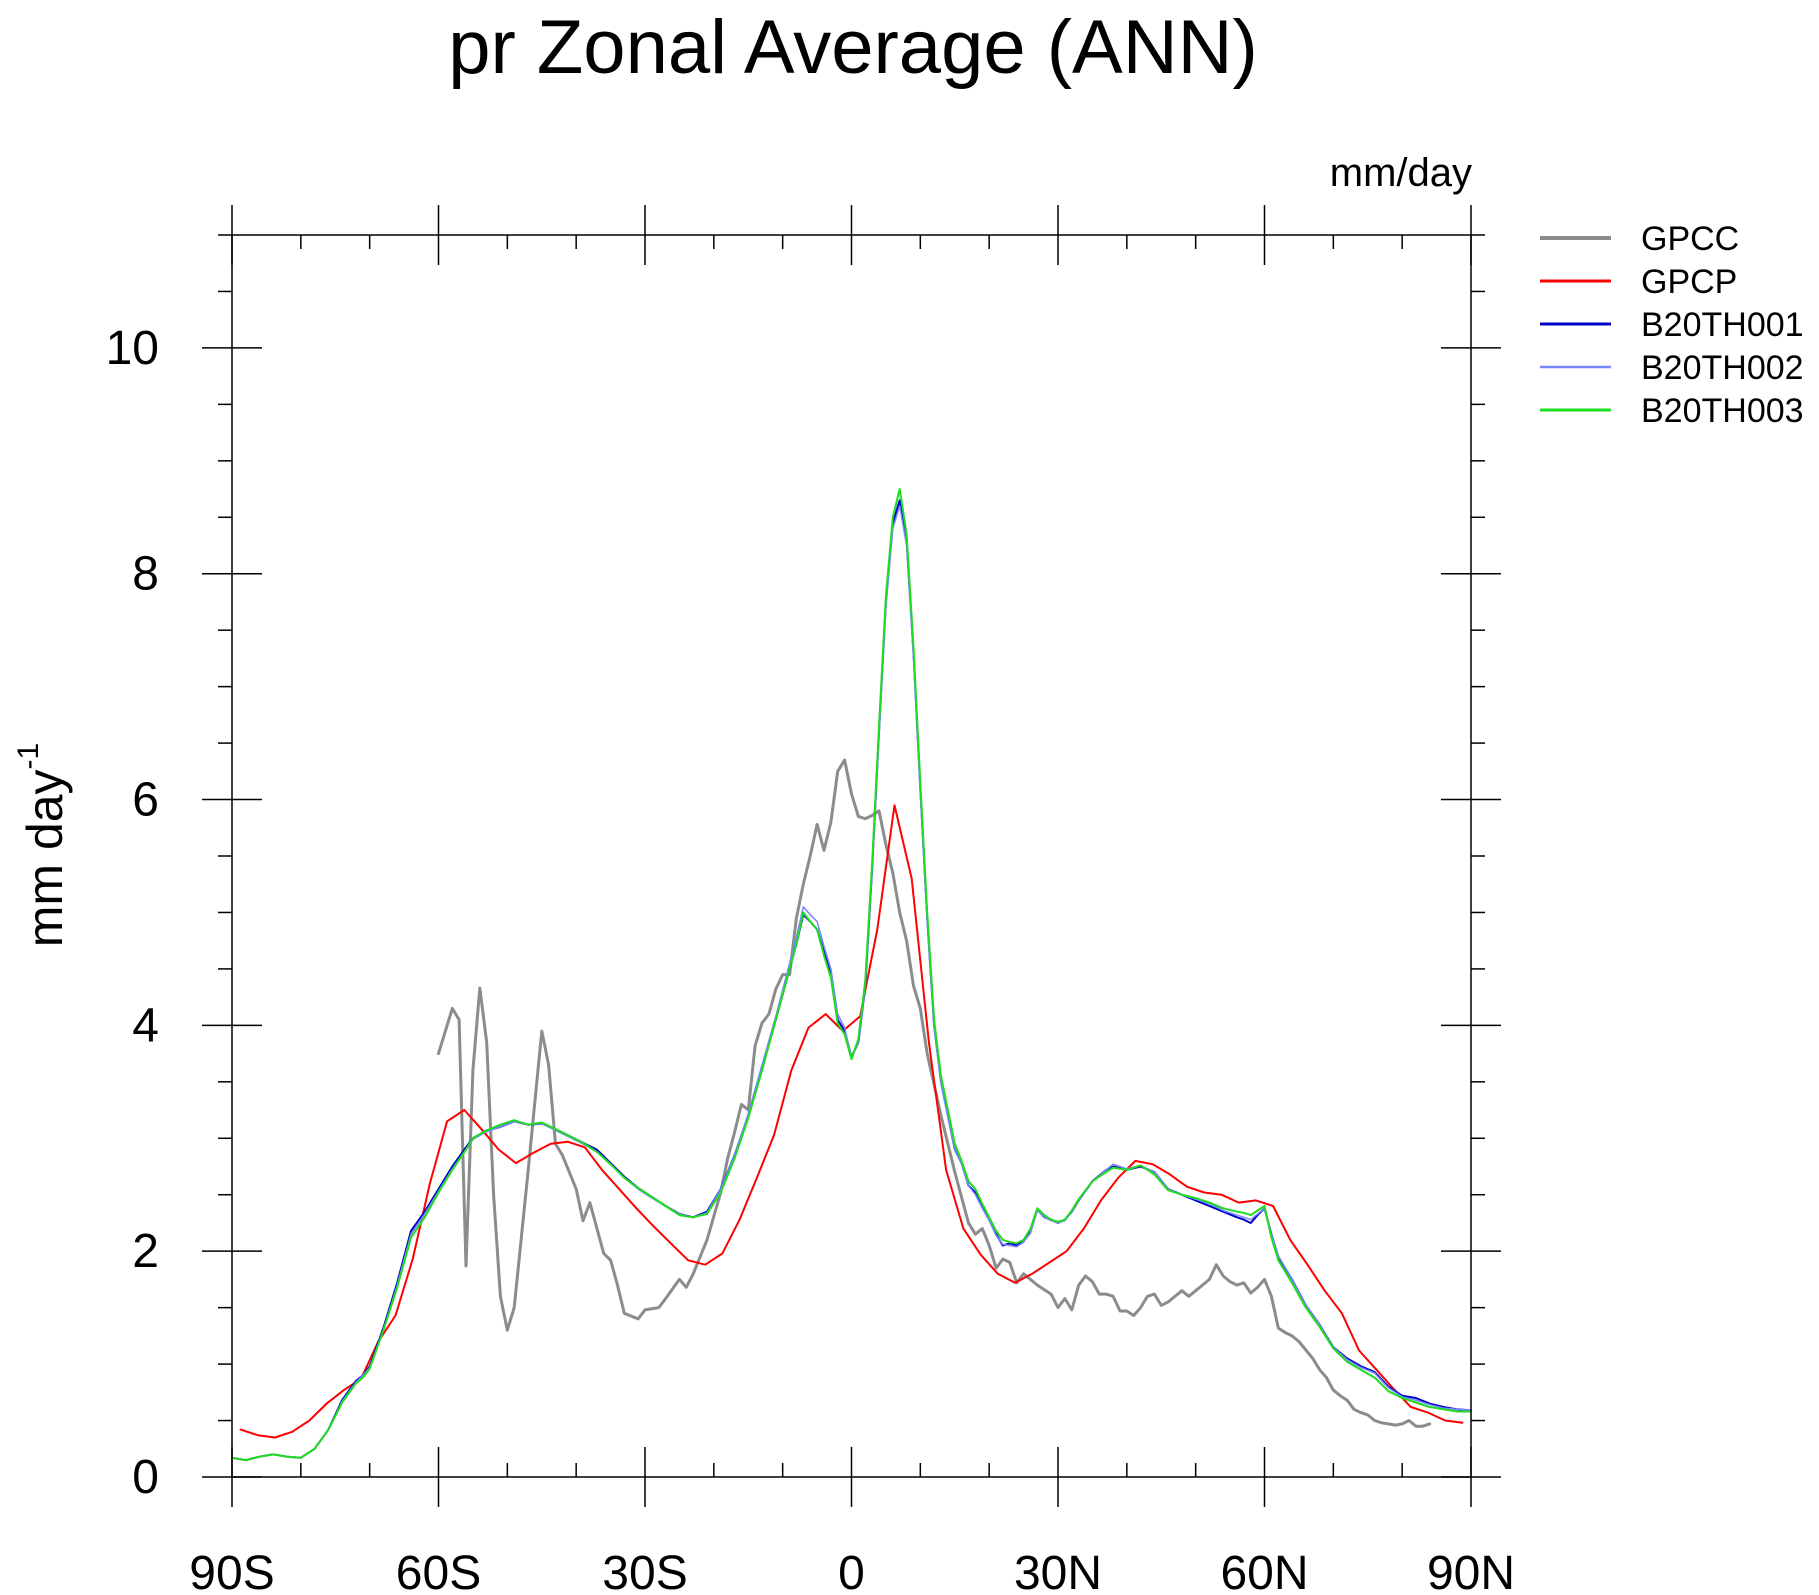  I want to click on x-tick-labels: 90S 60S 30S 0 30N 60N 90N, so click(852, 1571).